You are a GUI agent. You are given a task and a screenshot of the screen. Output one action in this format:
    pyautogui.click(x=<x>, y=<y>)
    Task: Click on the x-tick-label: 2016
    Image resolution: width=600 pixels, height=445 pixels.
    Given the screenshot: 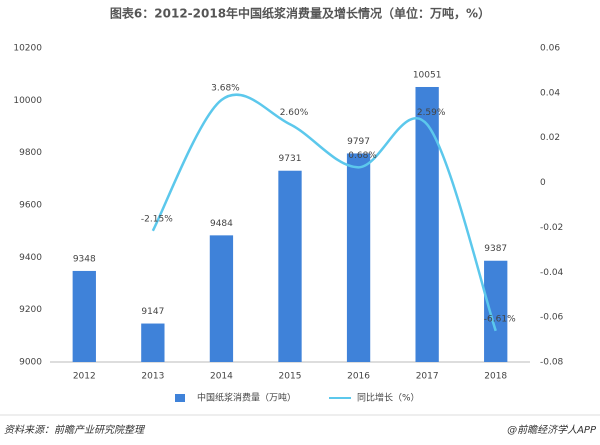 What is the action you would take?
    pyautogui.click(x=358, y=377)
    